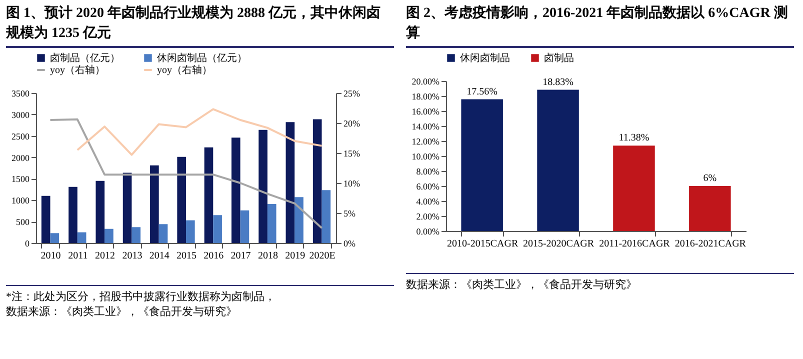 The width and height of the screenshot is (803, 359). What do you see at coordinates (710, 178) in the screenshot?
I see `data-label: 6%` at bounding box center [710, 178].